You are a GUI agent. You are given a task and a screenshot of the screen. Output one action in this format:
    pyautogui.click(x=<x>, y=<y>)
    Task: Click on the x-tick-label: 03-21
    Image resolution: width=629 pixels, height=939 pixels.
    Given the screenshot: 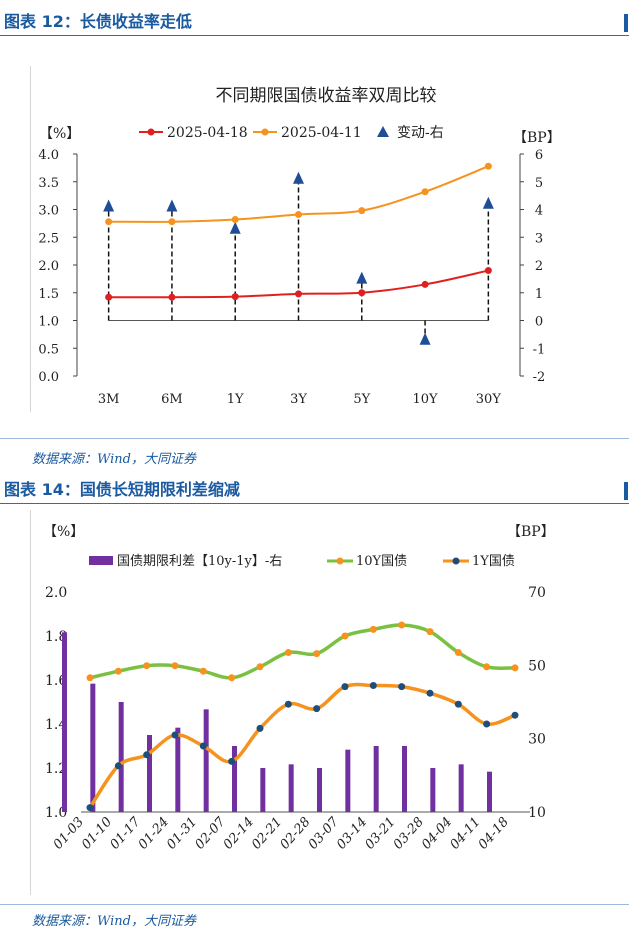 What is the action you would take?
    pyautogui.click(x=380, y=834)
    